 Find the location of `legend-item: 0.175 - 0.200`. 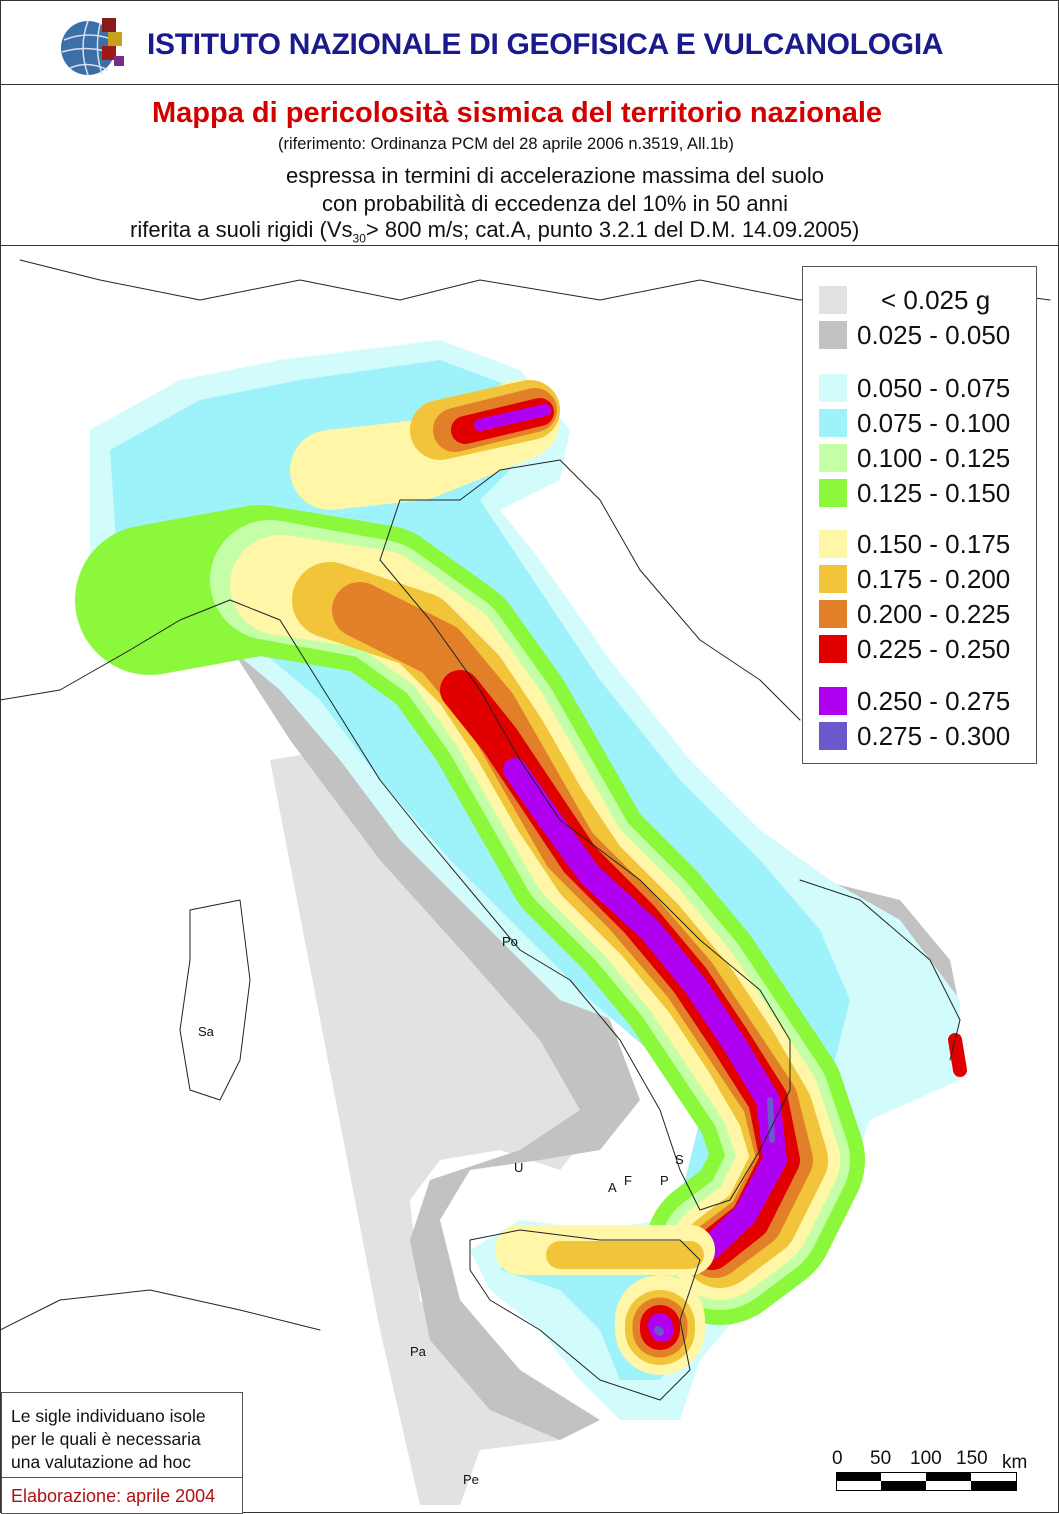

legend-item: 0.175 - 0.200 is located at coordinates (914, 579).